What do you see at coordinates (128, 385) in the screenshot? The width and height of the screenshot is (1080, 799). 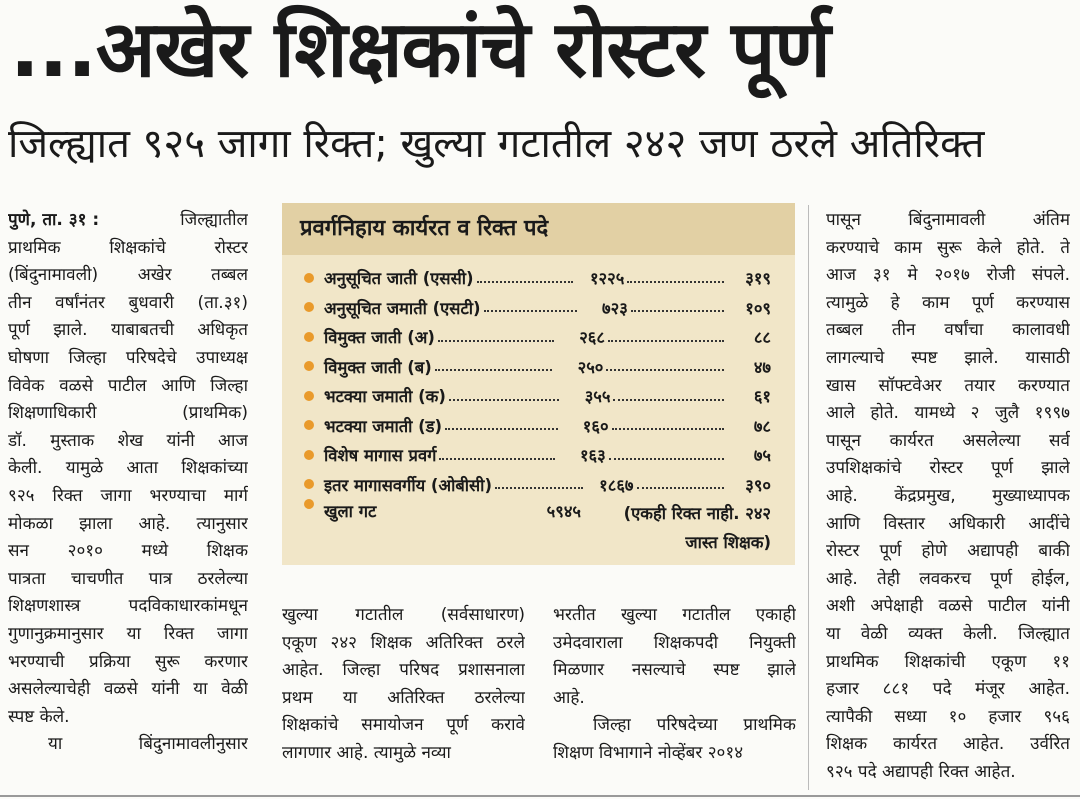 I see `text-line: विवेक वळसे पाटील आणि जिल्हा` at bounding box center [128, 385].